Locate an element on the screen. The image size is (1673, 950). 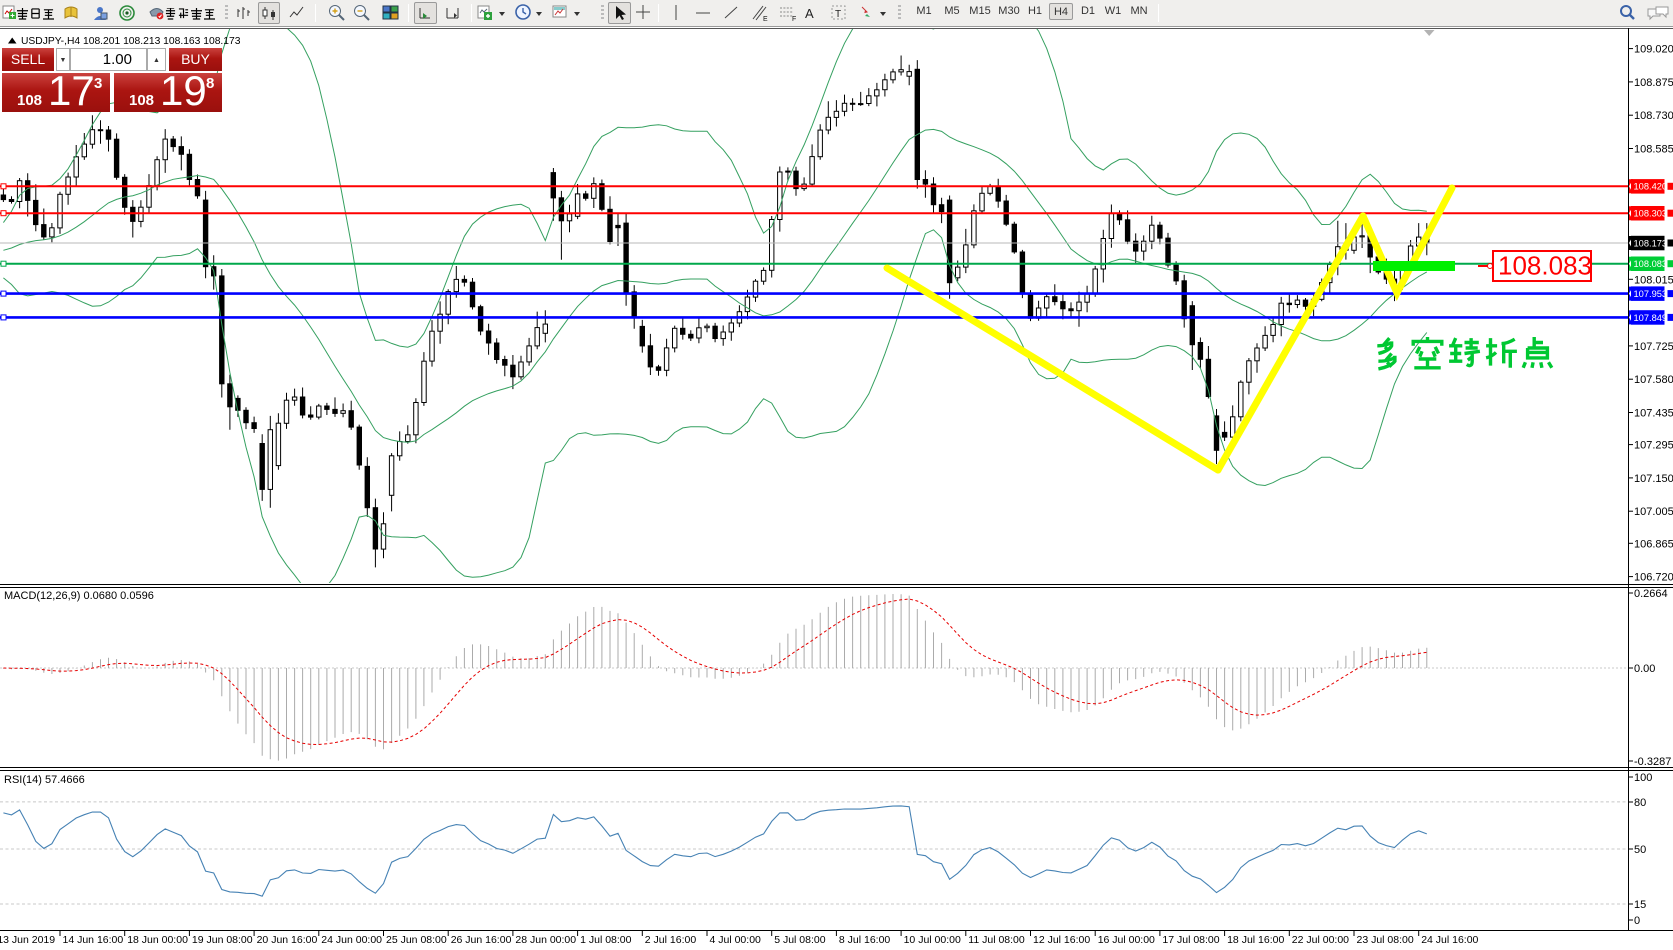
svg-text: E is located at coordinates (765, 19).